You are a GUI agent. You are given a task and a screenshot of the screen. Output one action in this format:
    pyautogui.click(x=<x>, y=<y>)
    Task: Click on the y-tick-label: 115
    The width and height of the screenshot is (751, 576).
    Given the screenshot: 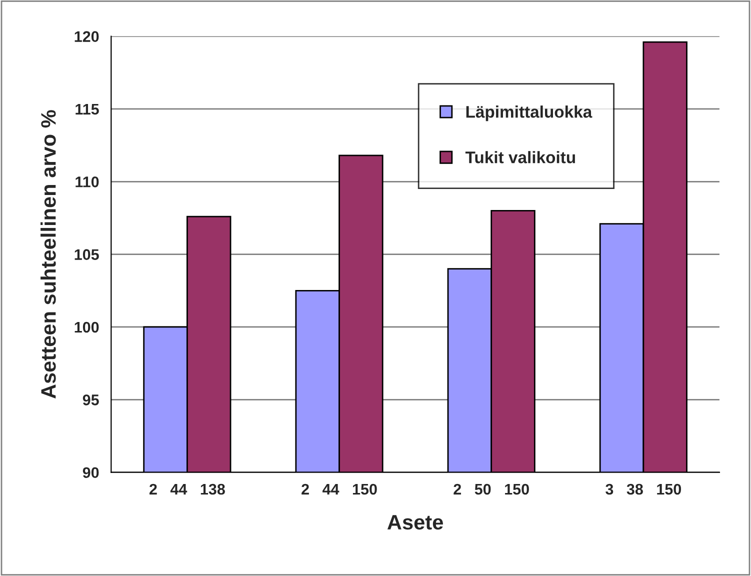 What is the action you would take?
    pyautogui.click(x=87, y=109)
    